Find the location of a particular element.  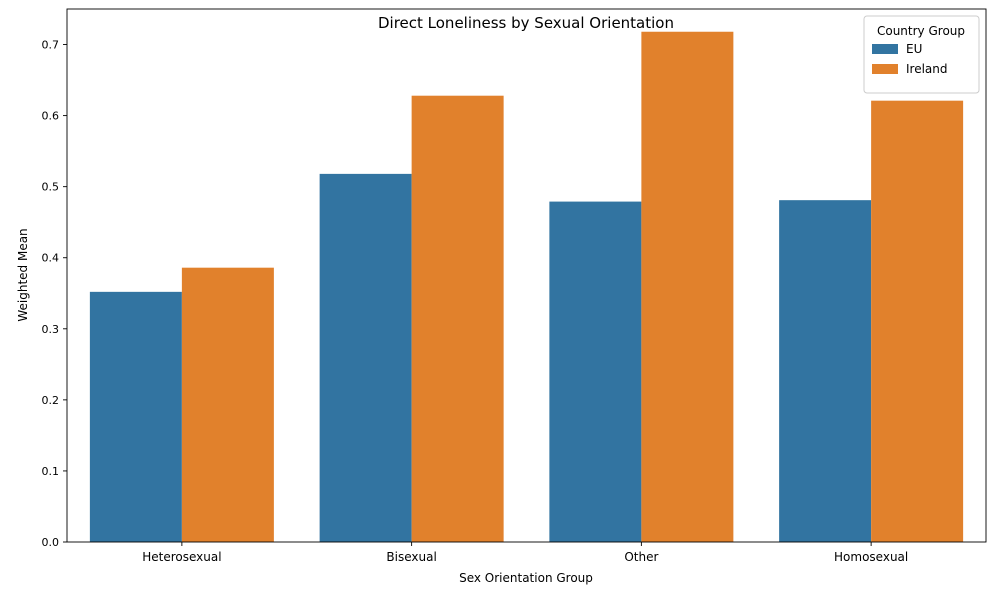

x-axis: Heterosexual Bisexual Other Homosexual is located at coordinates (525, 553).